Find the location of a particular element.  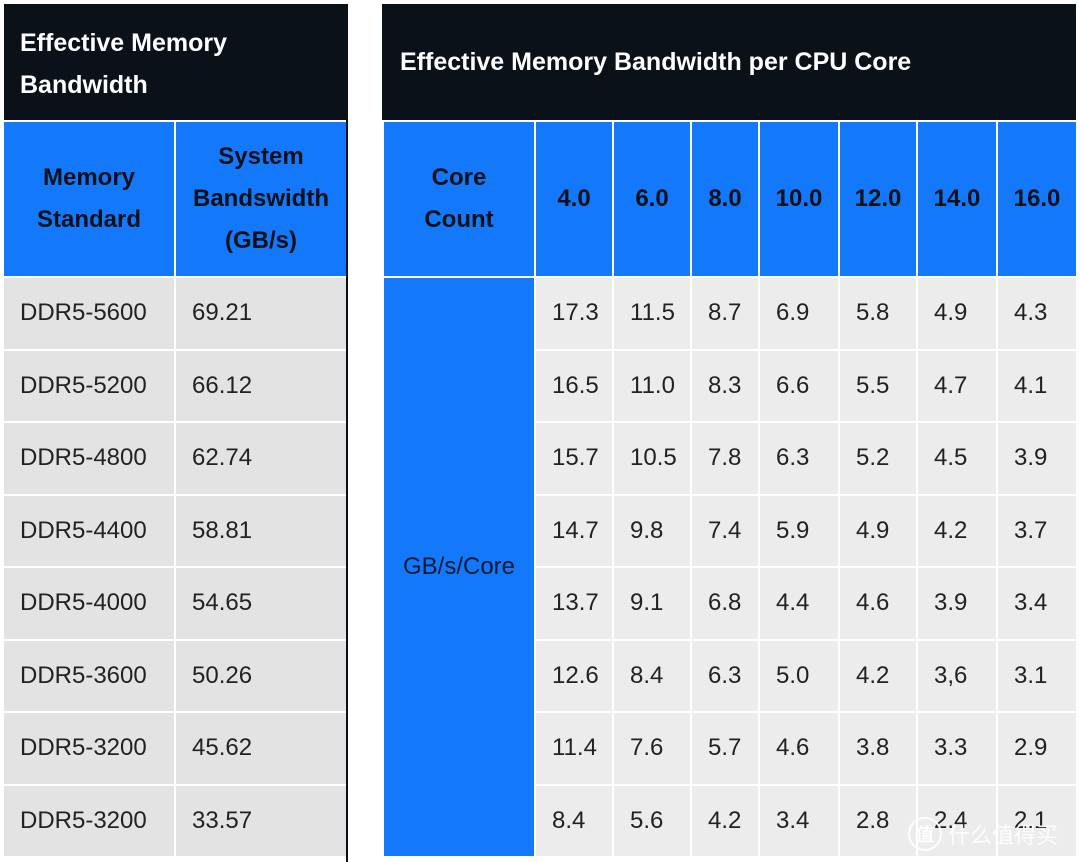

core-count-header-value: 6.0 is located at coordinates (652, 199).